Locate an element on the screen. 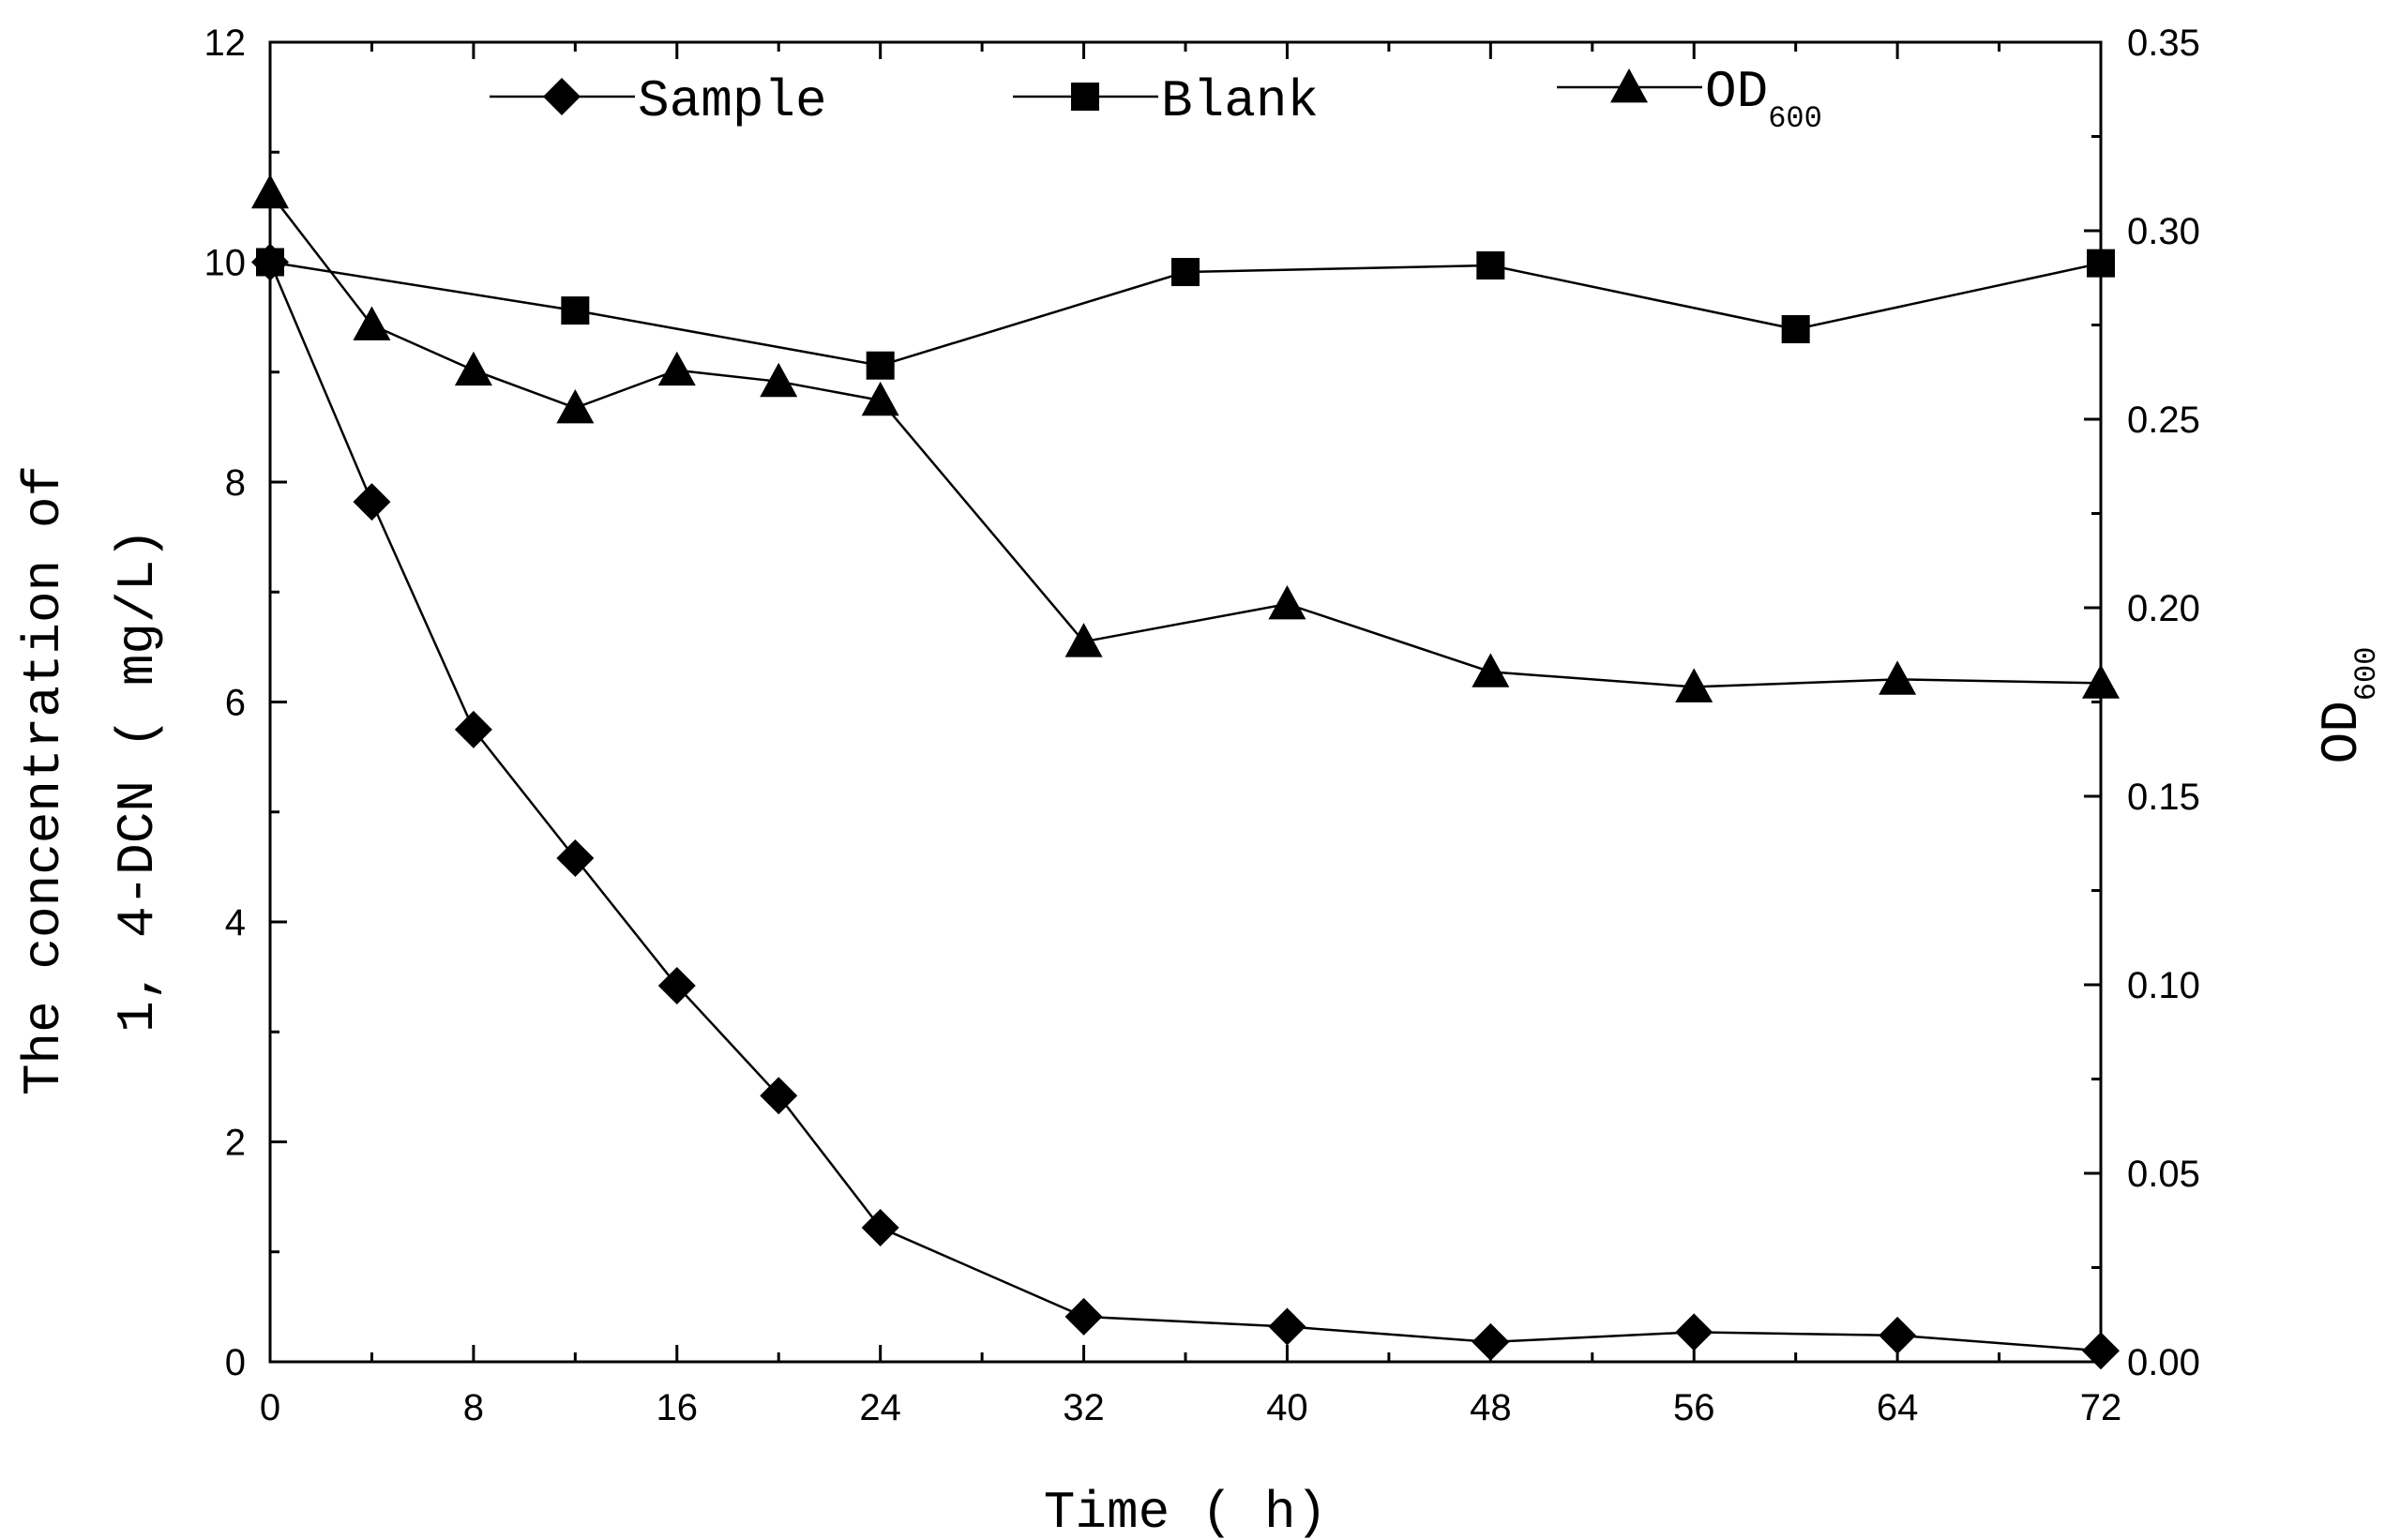  x-tick-label: 64 is located at coordinates (1898, 1407).